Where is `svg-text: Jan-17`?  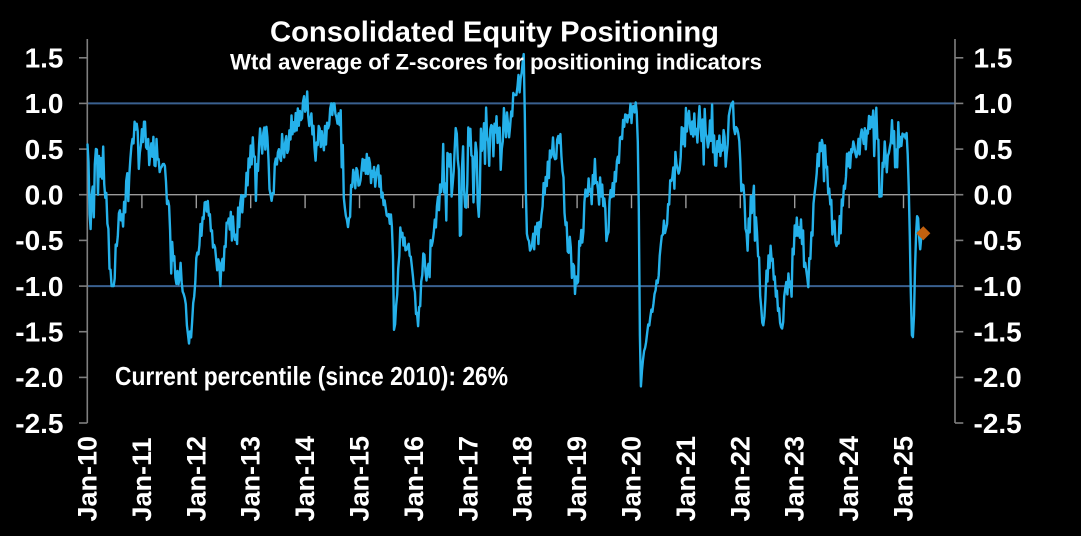 svg-text: Jan-17 is located at coordinates (468, 479).